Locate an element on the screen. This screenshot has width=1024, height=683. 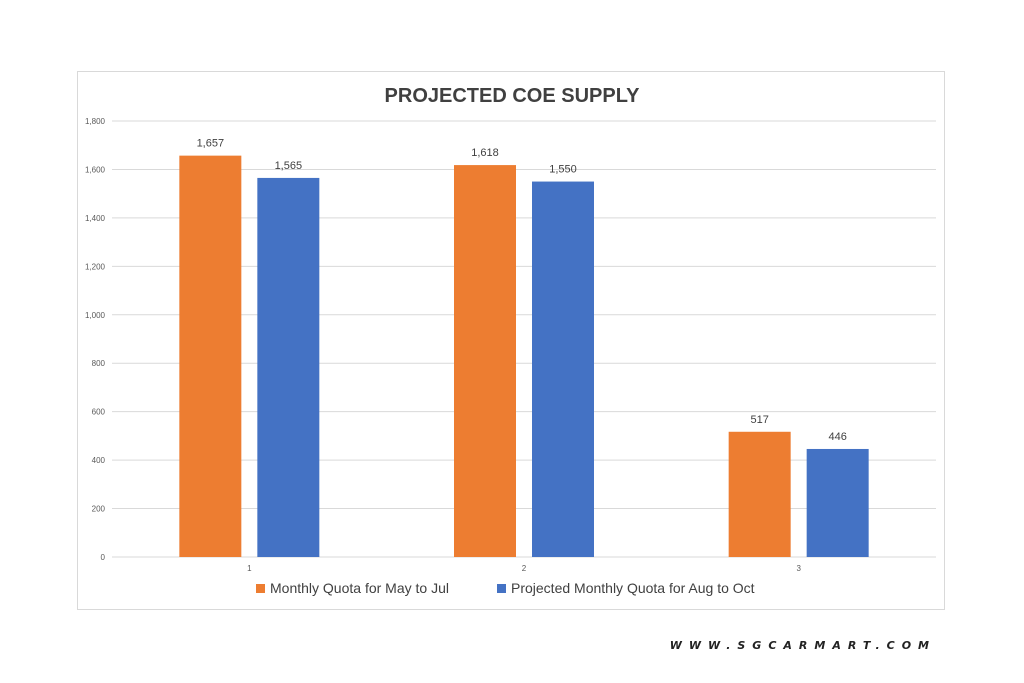
legend-label: Projected Monthly Quota for Aug to Oct is located at coordinates (633, 588).